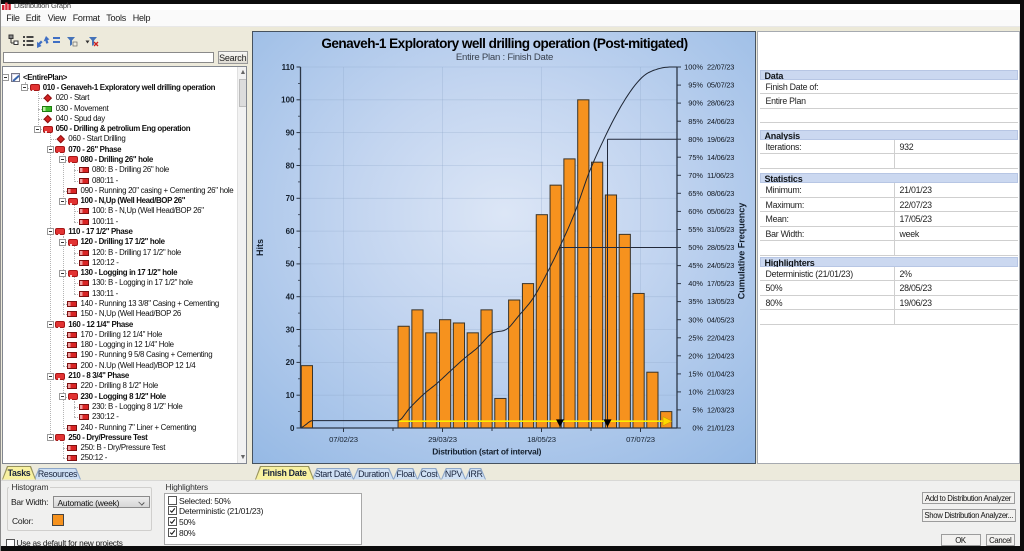  I want to click on svg-text: Cumulative Frequency, so click(742, 251).